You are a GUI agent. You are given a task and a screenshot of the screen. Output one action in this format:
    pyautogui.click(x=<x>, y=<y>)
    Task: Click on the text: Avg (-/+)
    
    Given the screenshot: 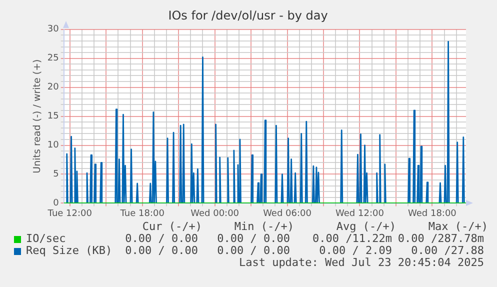 What is the action you would take?
    pyautogui.click(x=366, y=226)
    